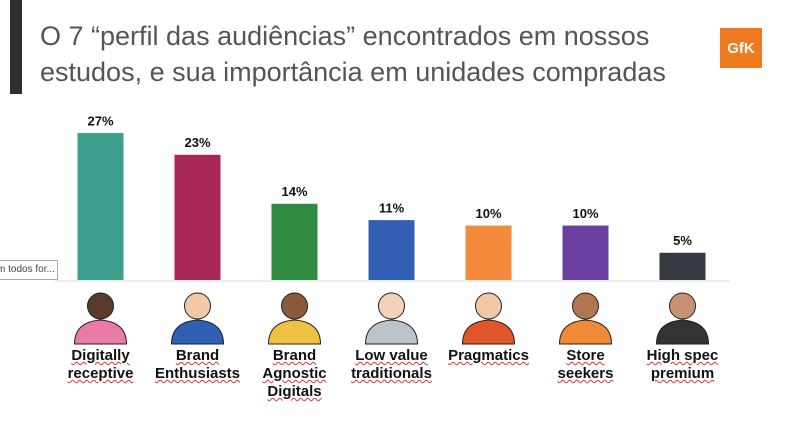 This screenshot has height=430, width=787. What do you see at coordinates (391, 373) in the screenshot?
I see `category-line: traditionals` at bounding box center [391, 373].